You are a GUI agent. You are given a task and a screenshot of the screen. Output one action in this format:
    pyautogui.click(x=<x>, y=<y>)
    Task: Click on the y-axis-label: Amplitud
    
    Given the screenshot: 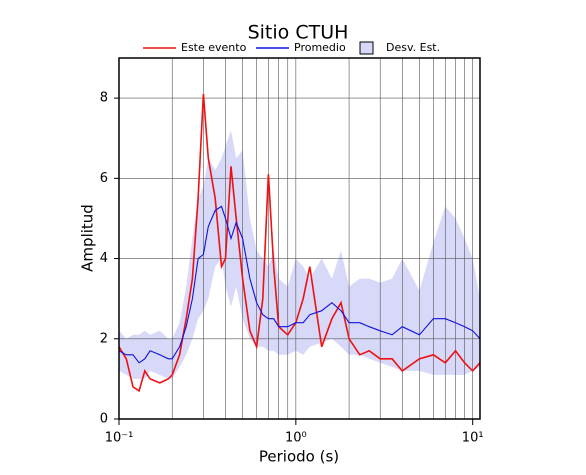 What is the action you would take?
    pyautogui.click(x=88, y=238)
    